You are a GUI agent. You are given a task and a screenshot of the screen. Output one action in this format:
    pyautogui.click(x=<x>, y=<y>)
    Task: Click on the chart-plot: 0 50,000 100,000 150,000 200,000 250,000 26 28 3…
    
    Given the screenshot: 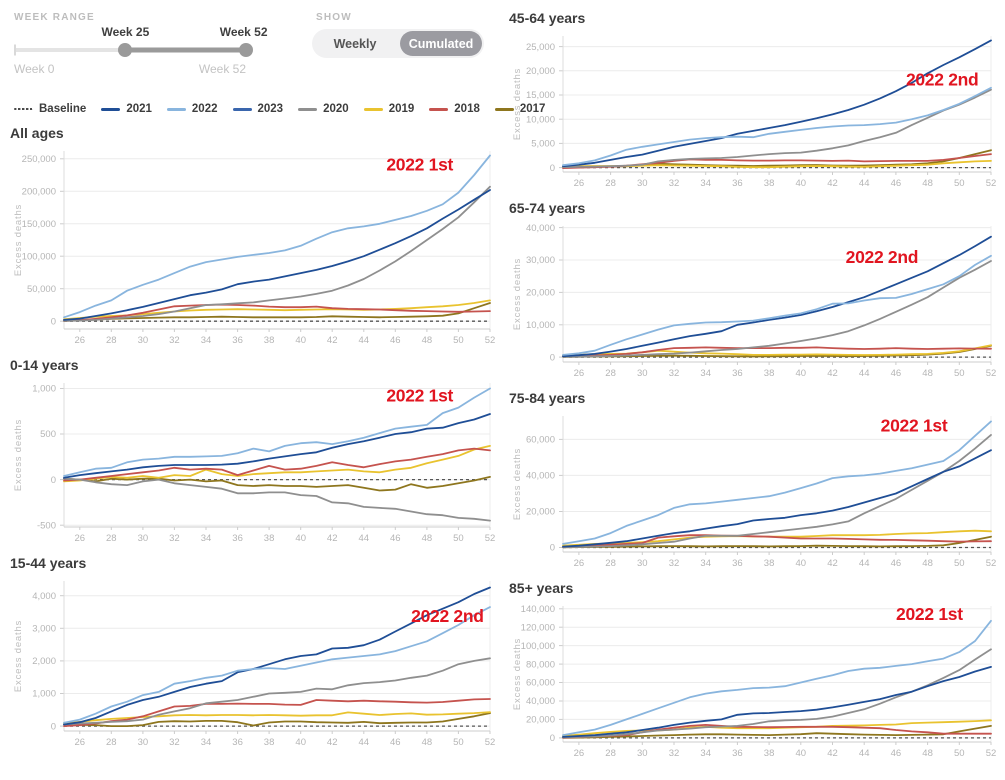 What is the action you would take?
    pyautogui.click(x=254, y=248)
    